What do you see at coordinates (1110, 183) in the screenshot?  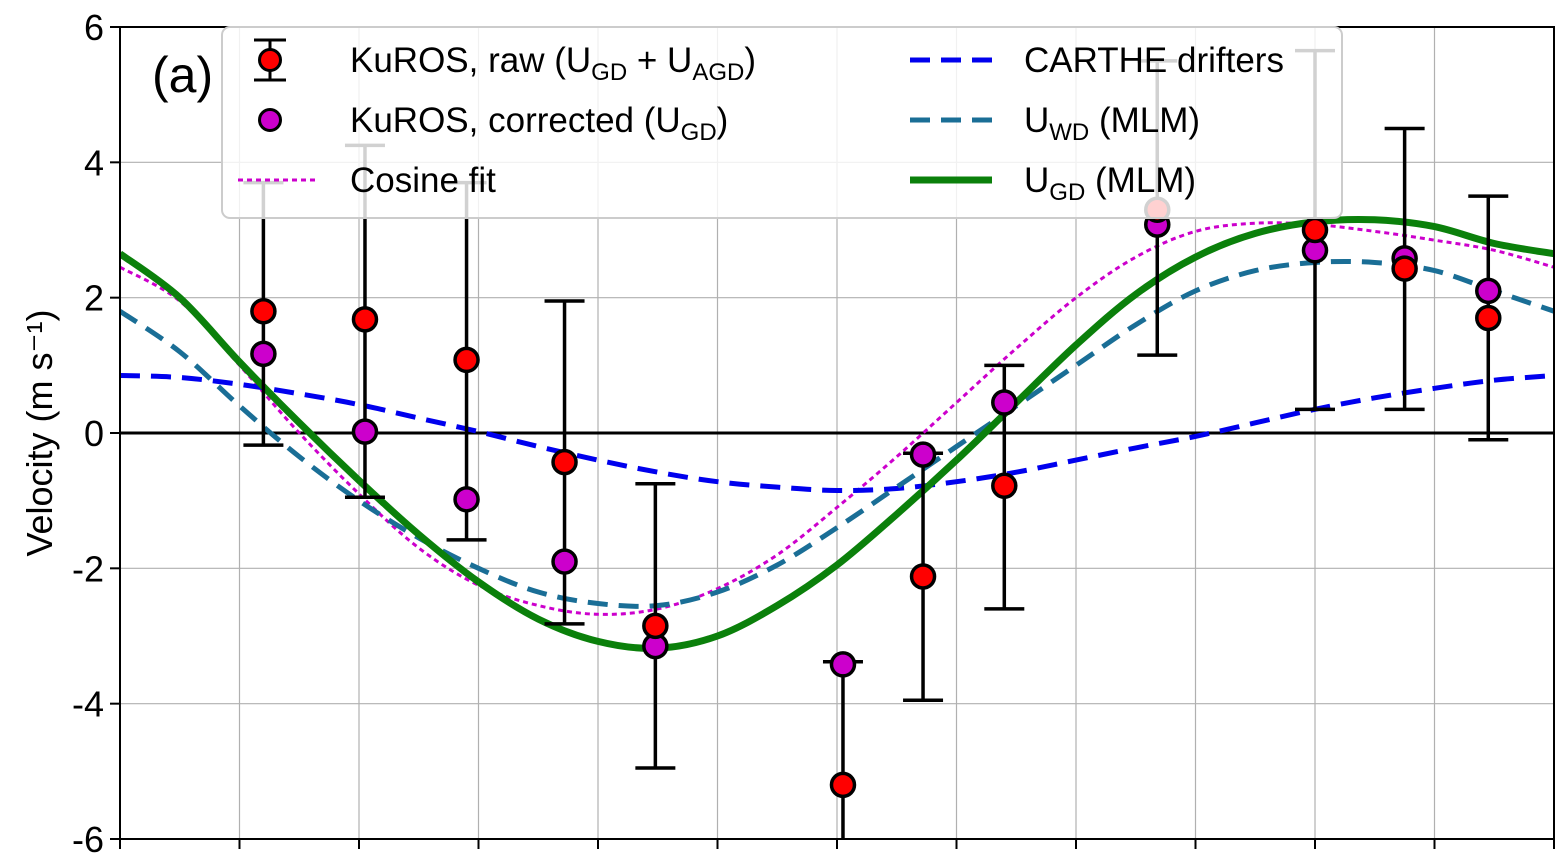 I see `legend-ugd-label: UGD (MLM)` at bounding box center [1110, 183].